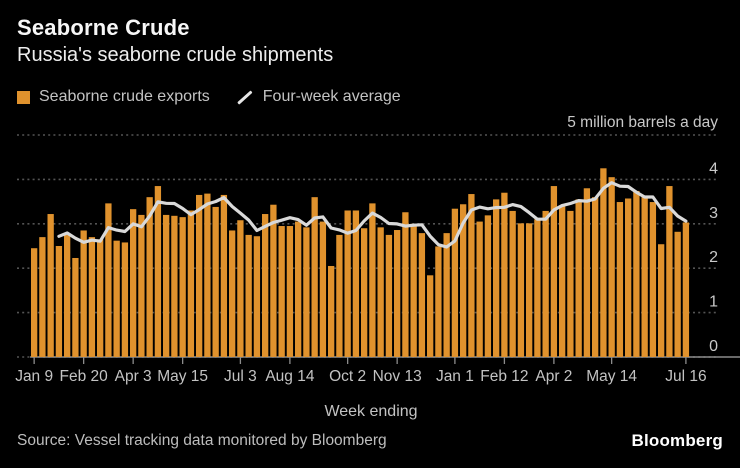 The image size is (740, 468). What do you see at coordinates (713, 346) in the screenshot?
I see `y-axis-tick-label: 0` at bounding box center [713, 346].